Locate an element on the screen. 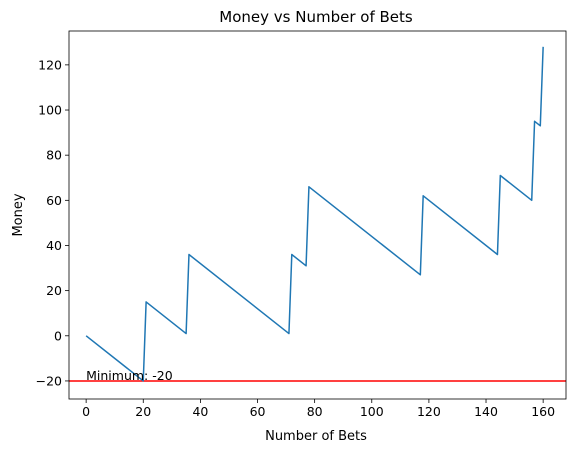 Image resolution: width=574 pixels, height=453 pixels. y-tick-label: 60 is located at coordinates (54, 200).